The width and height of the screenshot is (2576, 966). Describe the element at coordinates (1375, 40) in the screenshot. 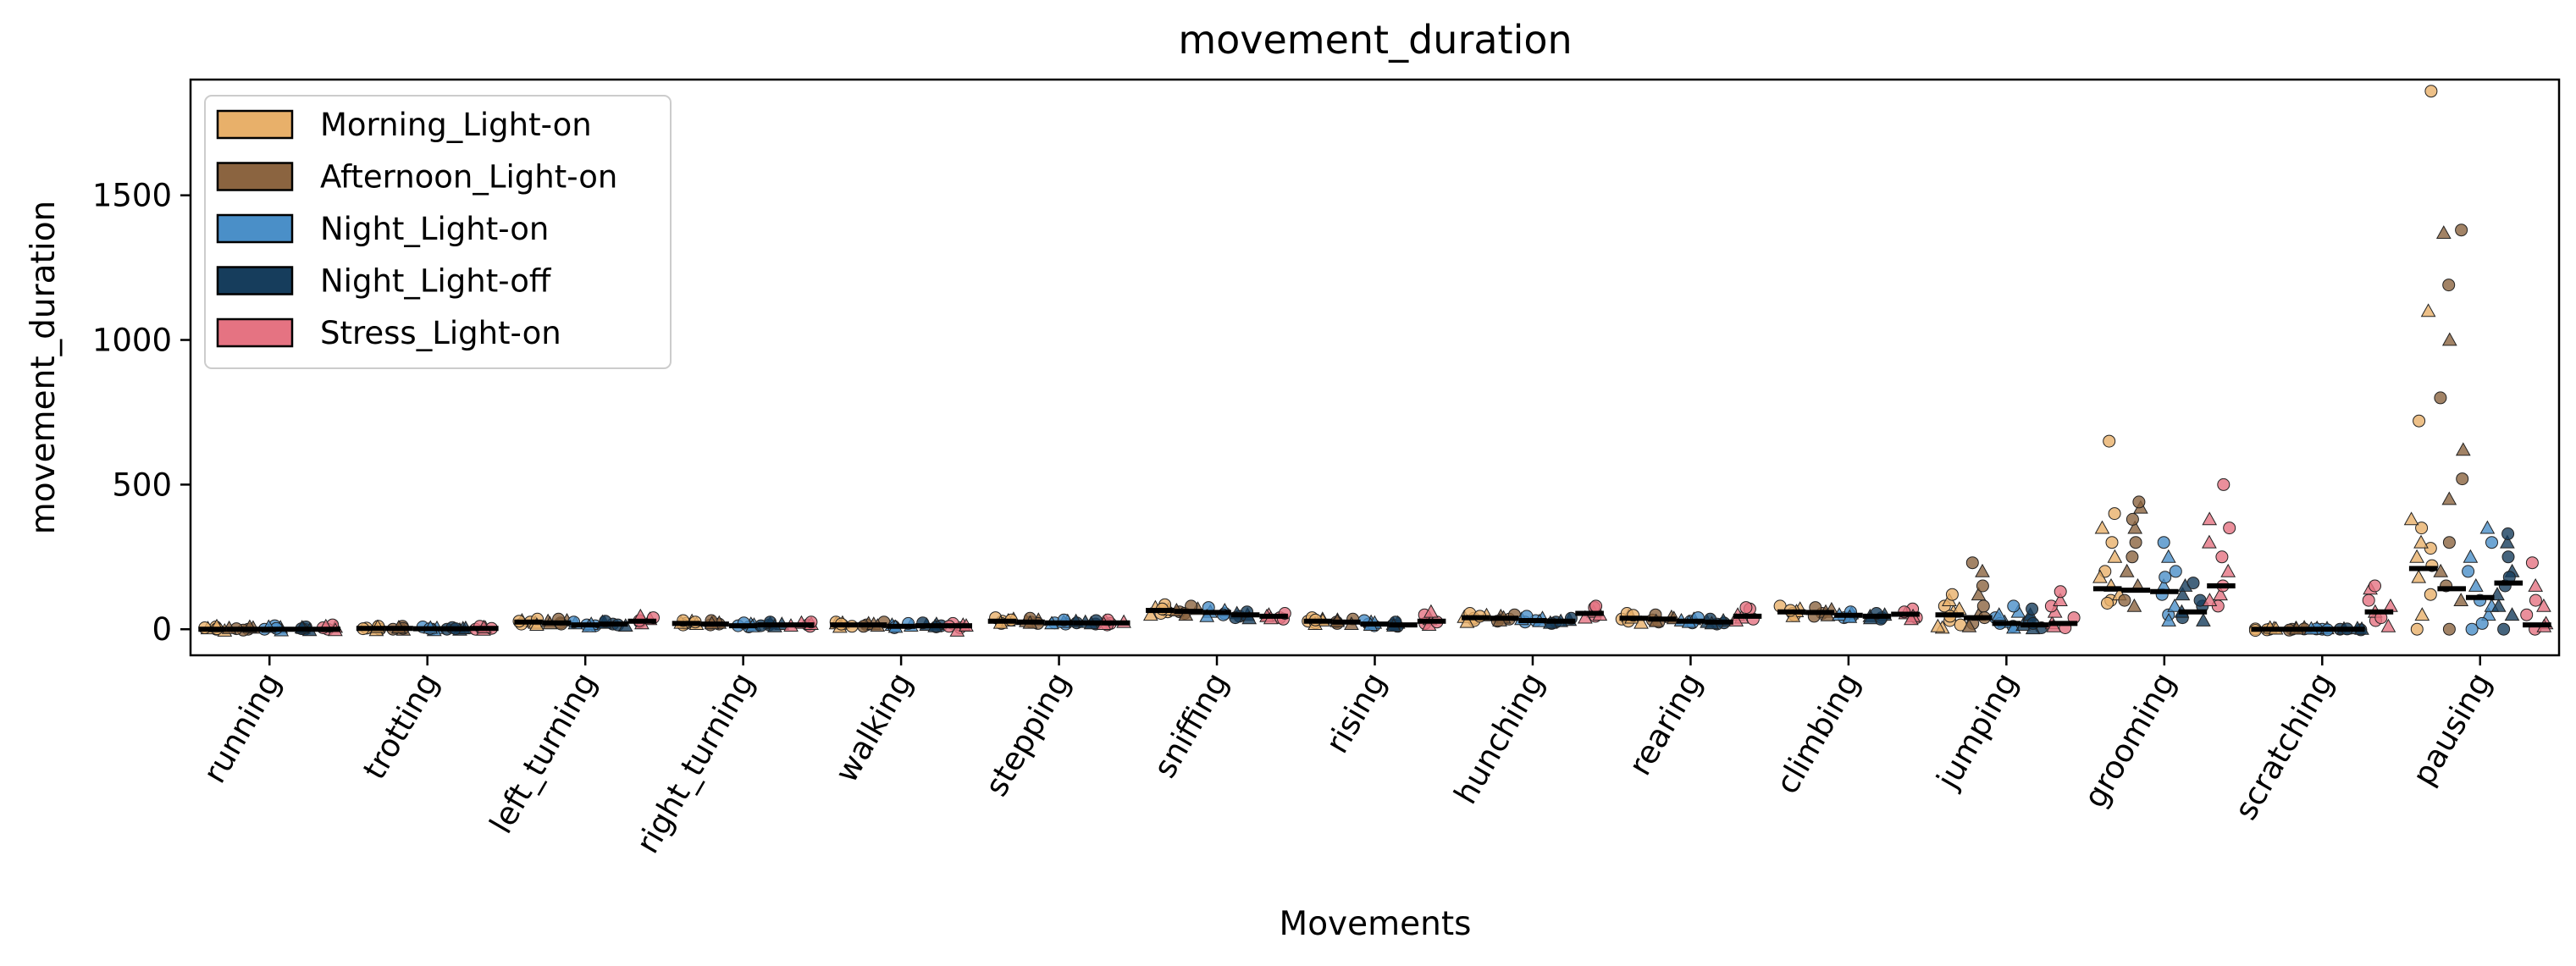

I see `chart-title: movement_duration` at that location.